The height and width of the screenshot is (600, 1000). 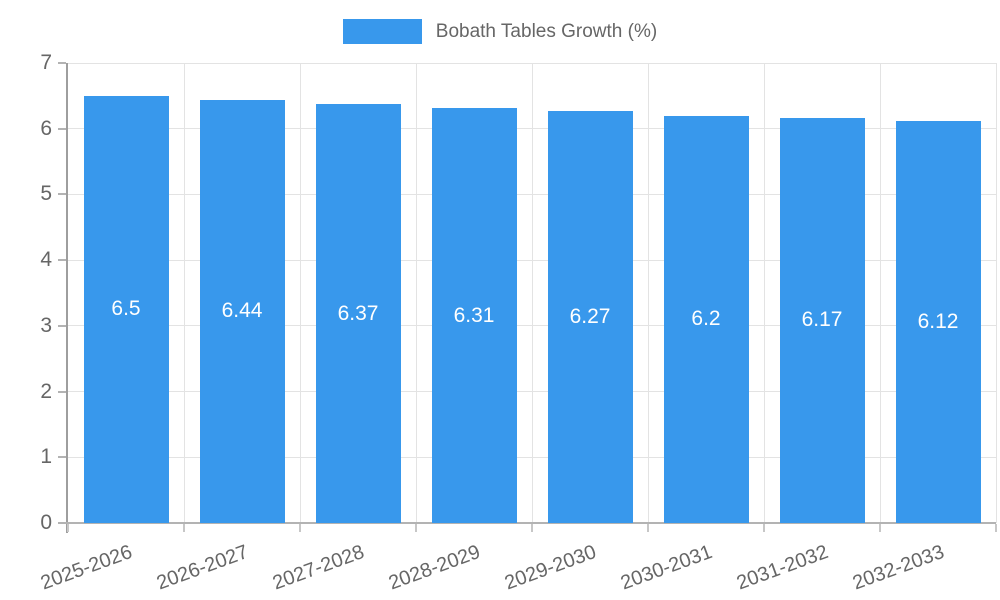 I want to click on bar-2029-2030: 6.27, so click(x=590, y=316).